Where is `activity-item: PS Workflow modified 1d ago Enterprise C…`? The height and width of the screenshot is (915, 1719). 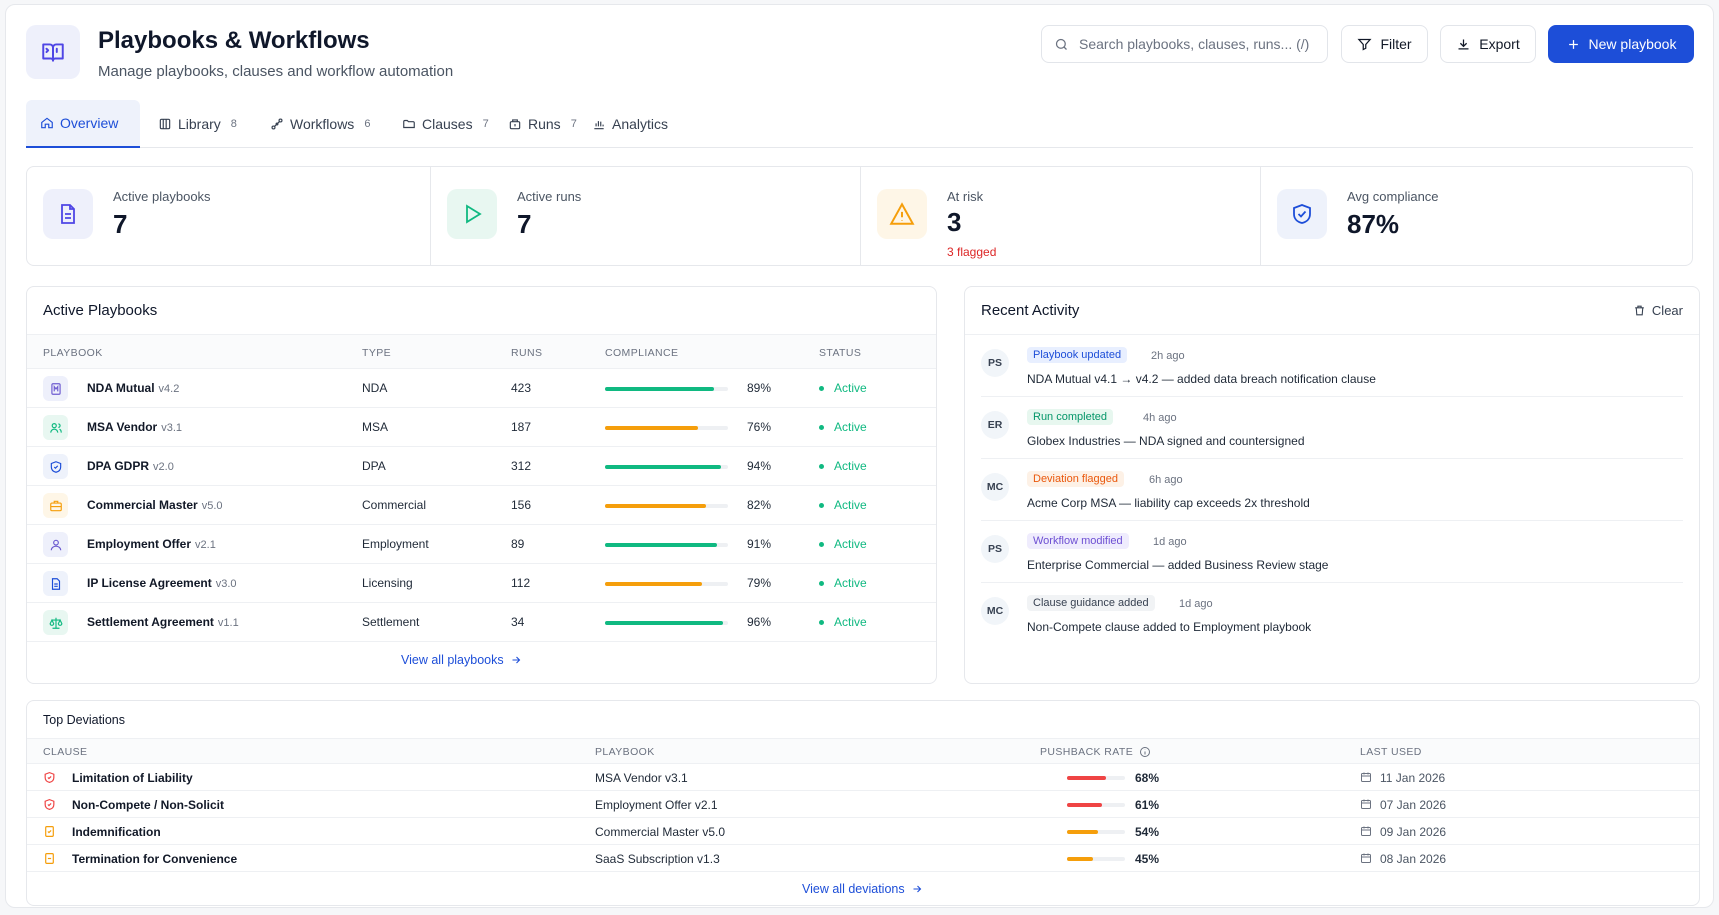
activity-item: PS Workflow modified 1d ago Enterprise C… is located at coordinates (1332, 552).